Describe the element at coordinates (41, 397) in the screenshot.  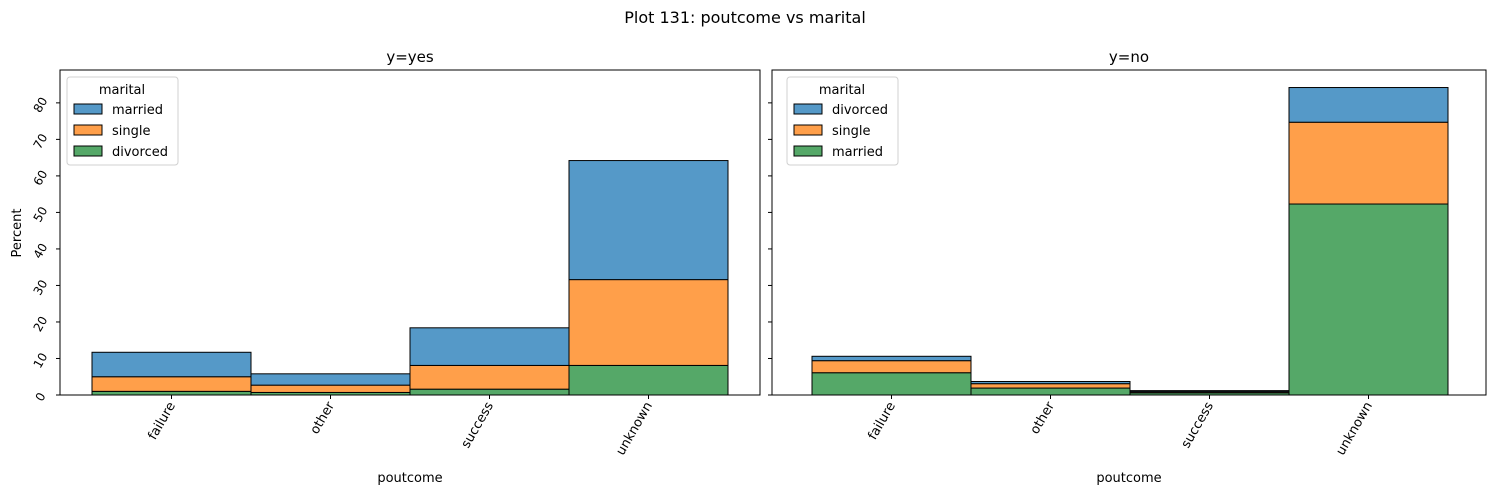
I see `y-tick-label: 0` at that location.